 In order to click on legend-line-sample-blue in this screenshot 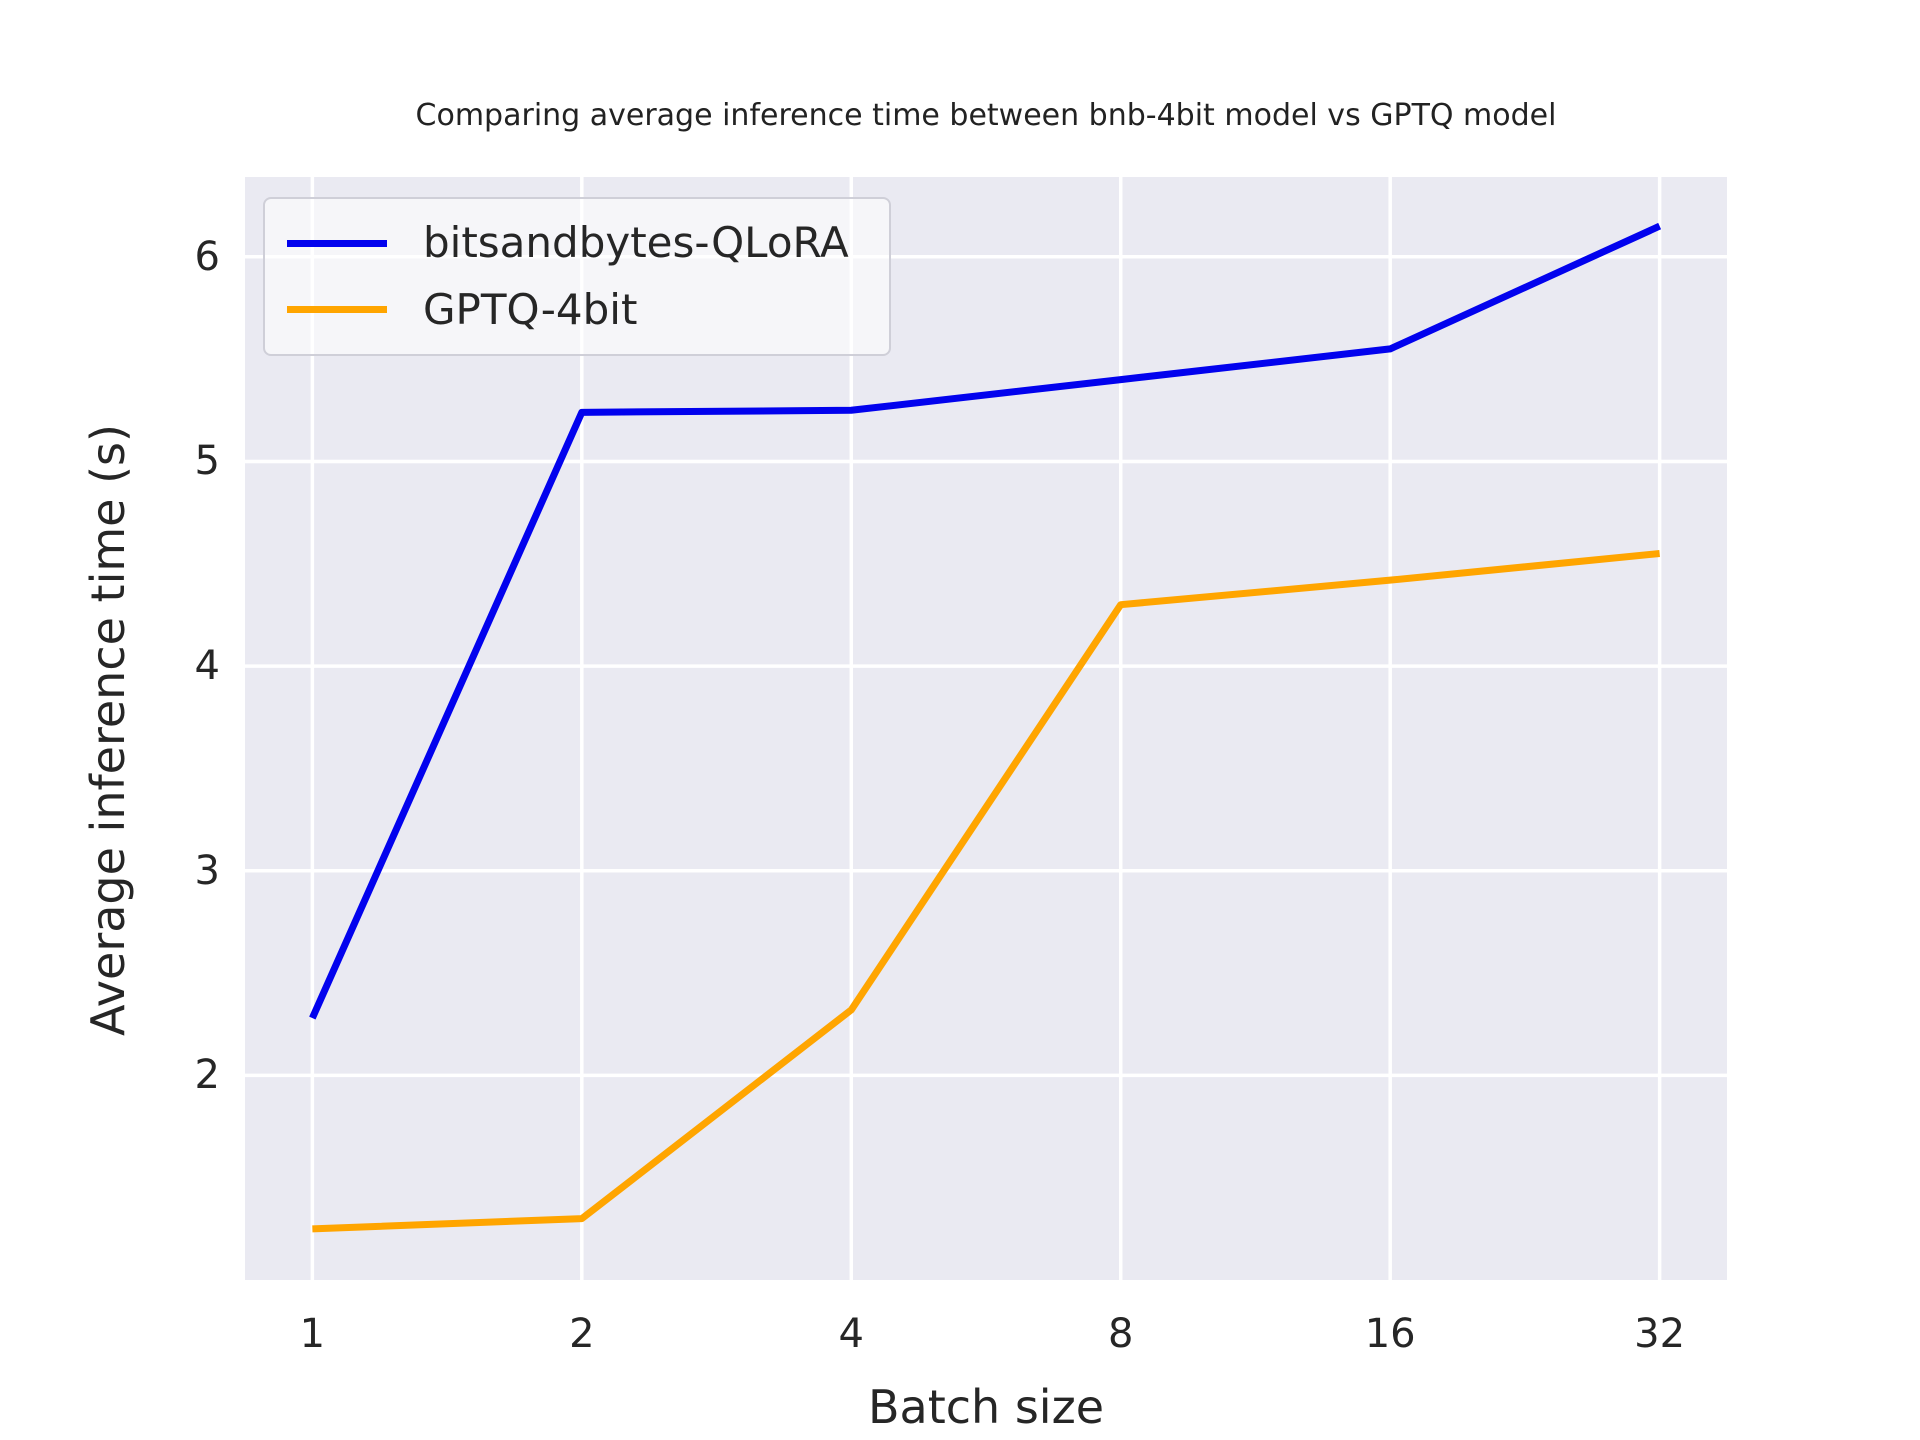, I will do `click(337, 243)`.